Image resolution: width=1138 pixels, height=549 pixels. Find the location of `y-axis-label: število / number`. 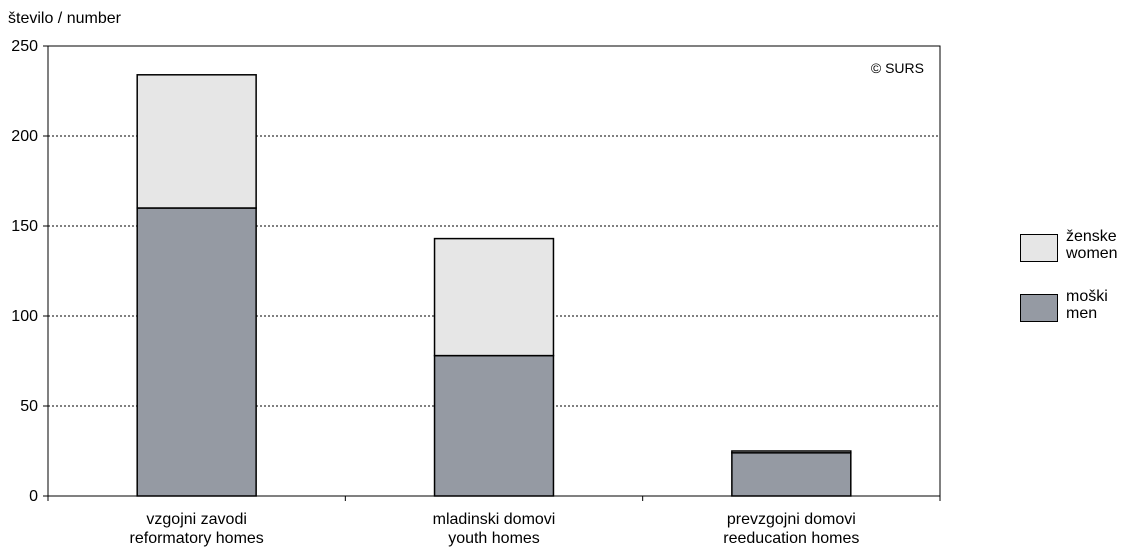

y-axis-label: število / number is located at coordinates (65, 18).